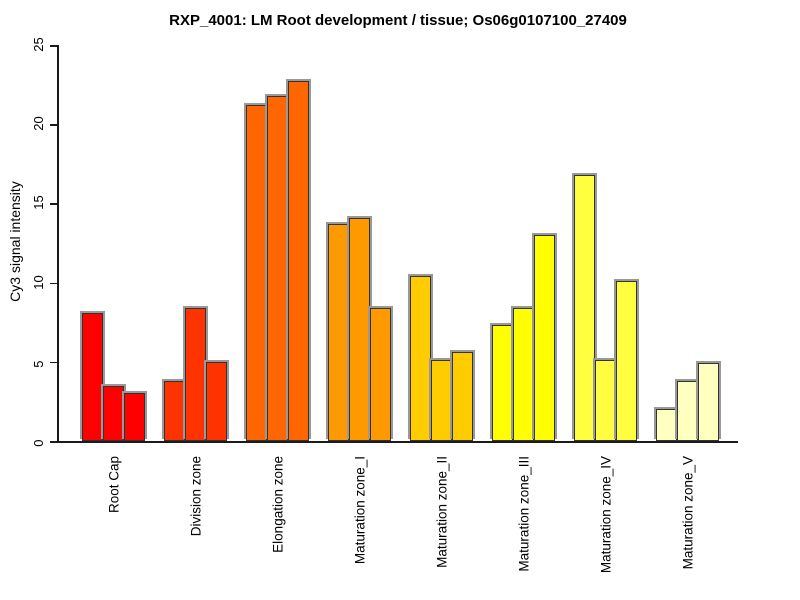 The height and width of the screenshot is (600, 800). What do you see at coordinates (113, 413) in the screenshot?
I see `bar-root-cap-rep2` at bounding box center [113, 413].